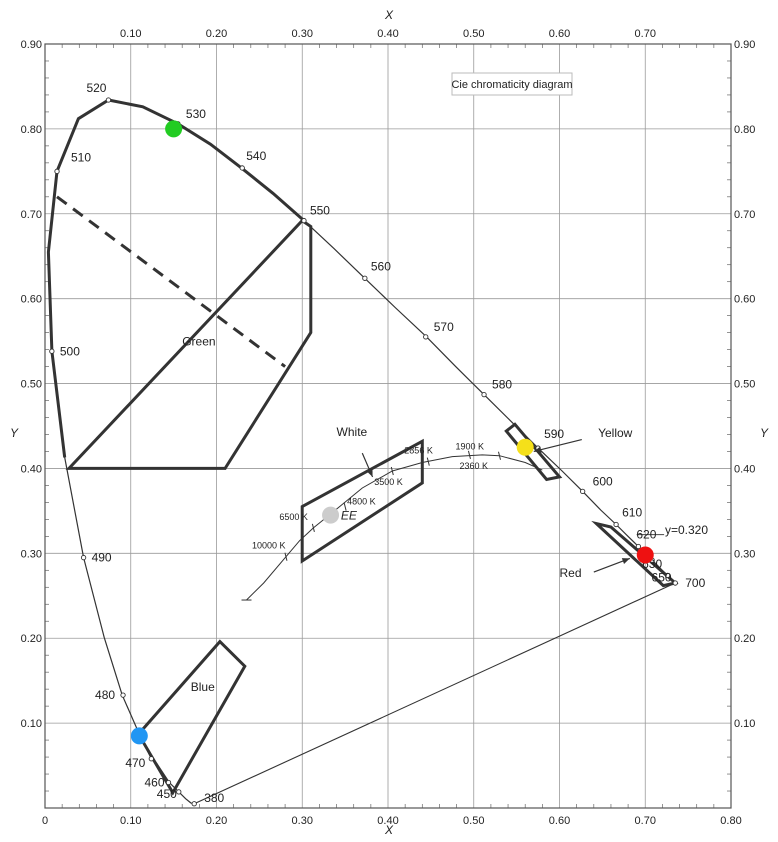 This screenshot has width=778, height=842. Describe the element at coordinates (320, 211) in the screenshot. I see `wavelength-label: 550` at that location.